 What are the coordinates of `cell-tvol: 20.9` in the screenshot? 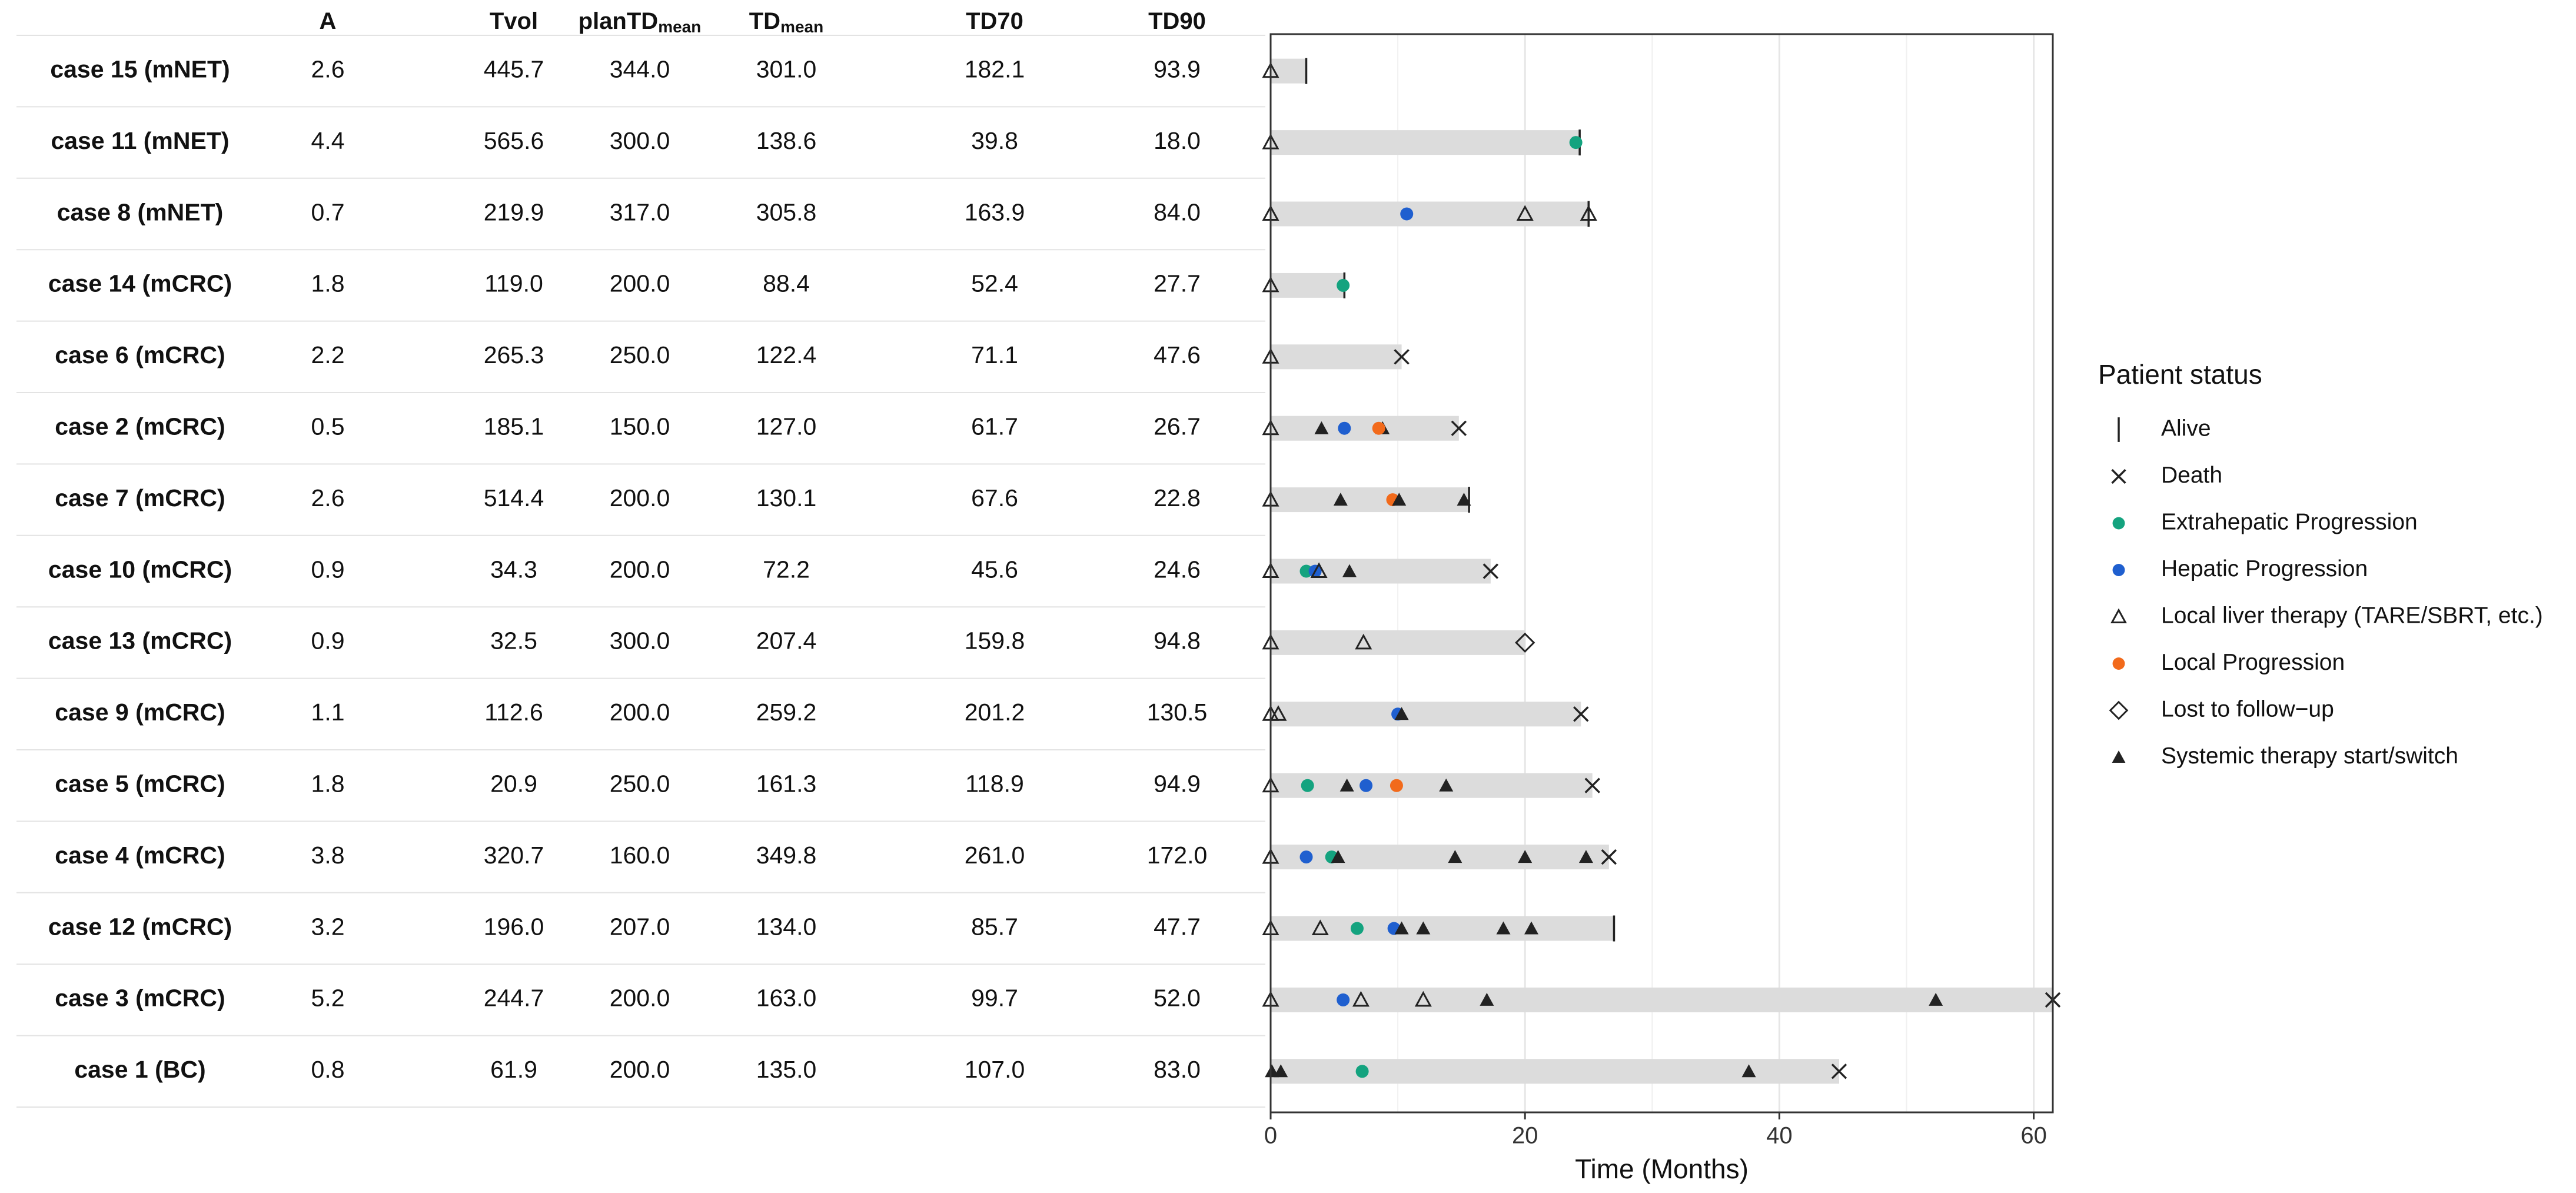 It's located at (513, 783).